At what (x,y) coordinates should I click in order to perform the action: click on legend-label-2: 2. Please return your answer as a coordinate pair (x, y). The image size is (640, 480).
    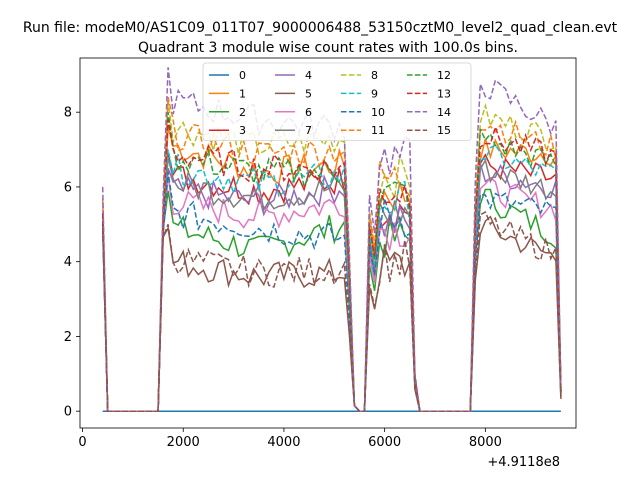
    Looking at the image, I should click on (242, 112).